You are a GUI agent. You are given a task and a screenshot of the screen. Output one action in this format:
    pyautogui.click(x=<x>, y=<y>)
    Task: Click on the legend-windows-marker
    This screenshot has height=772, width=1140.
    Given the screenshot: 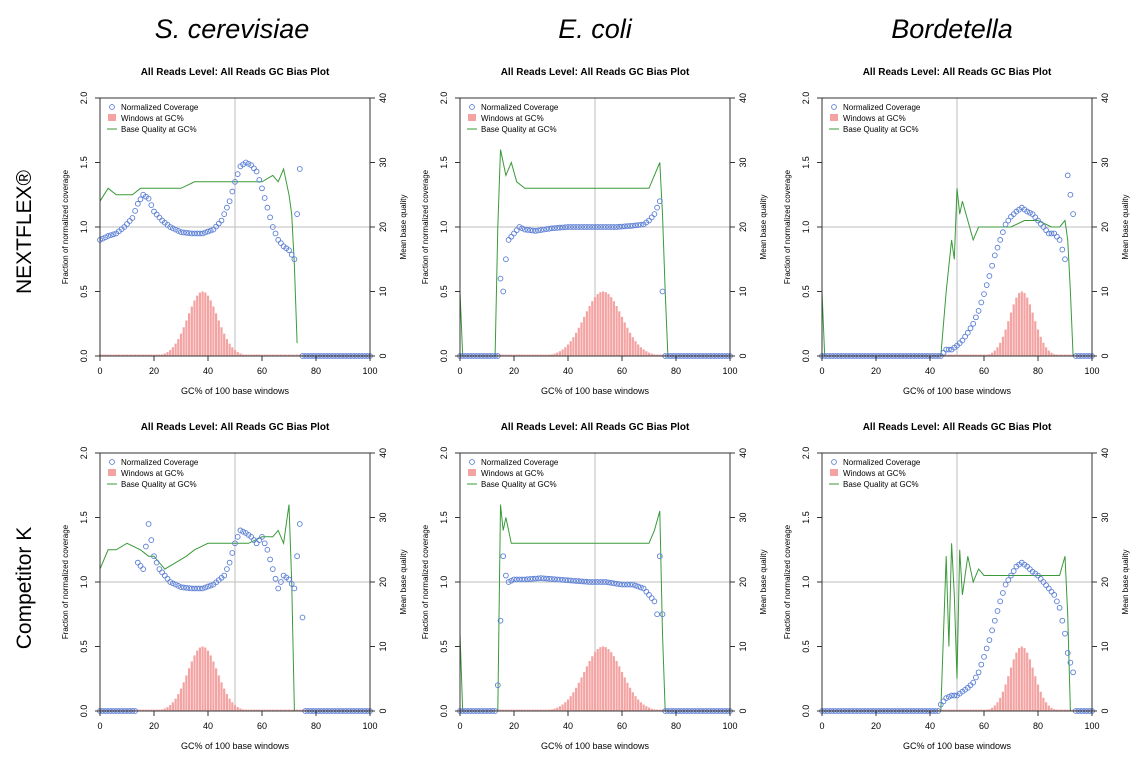 What is the action you would take?
    pyautogui.click(x=112, y=472)
    